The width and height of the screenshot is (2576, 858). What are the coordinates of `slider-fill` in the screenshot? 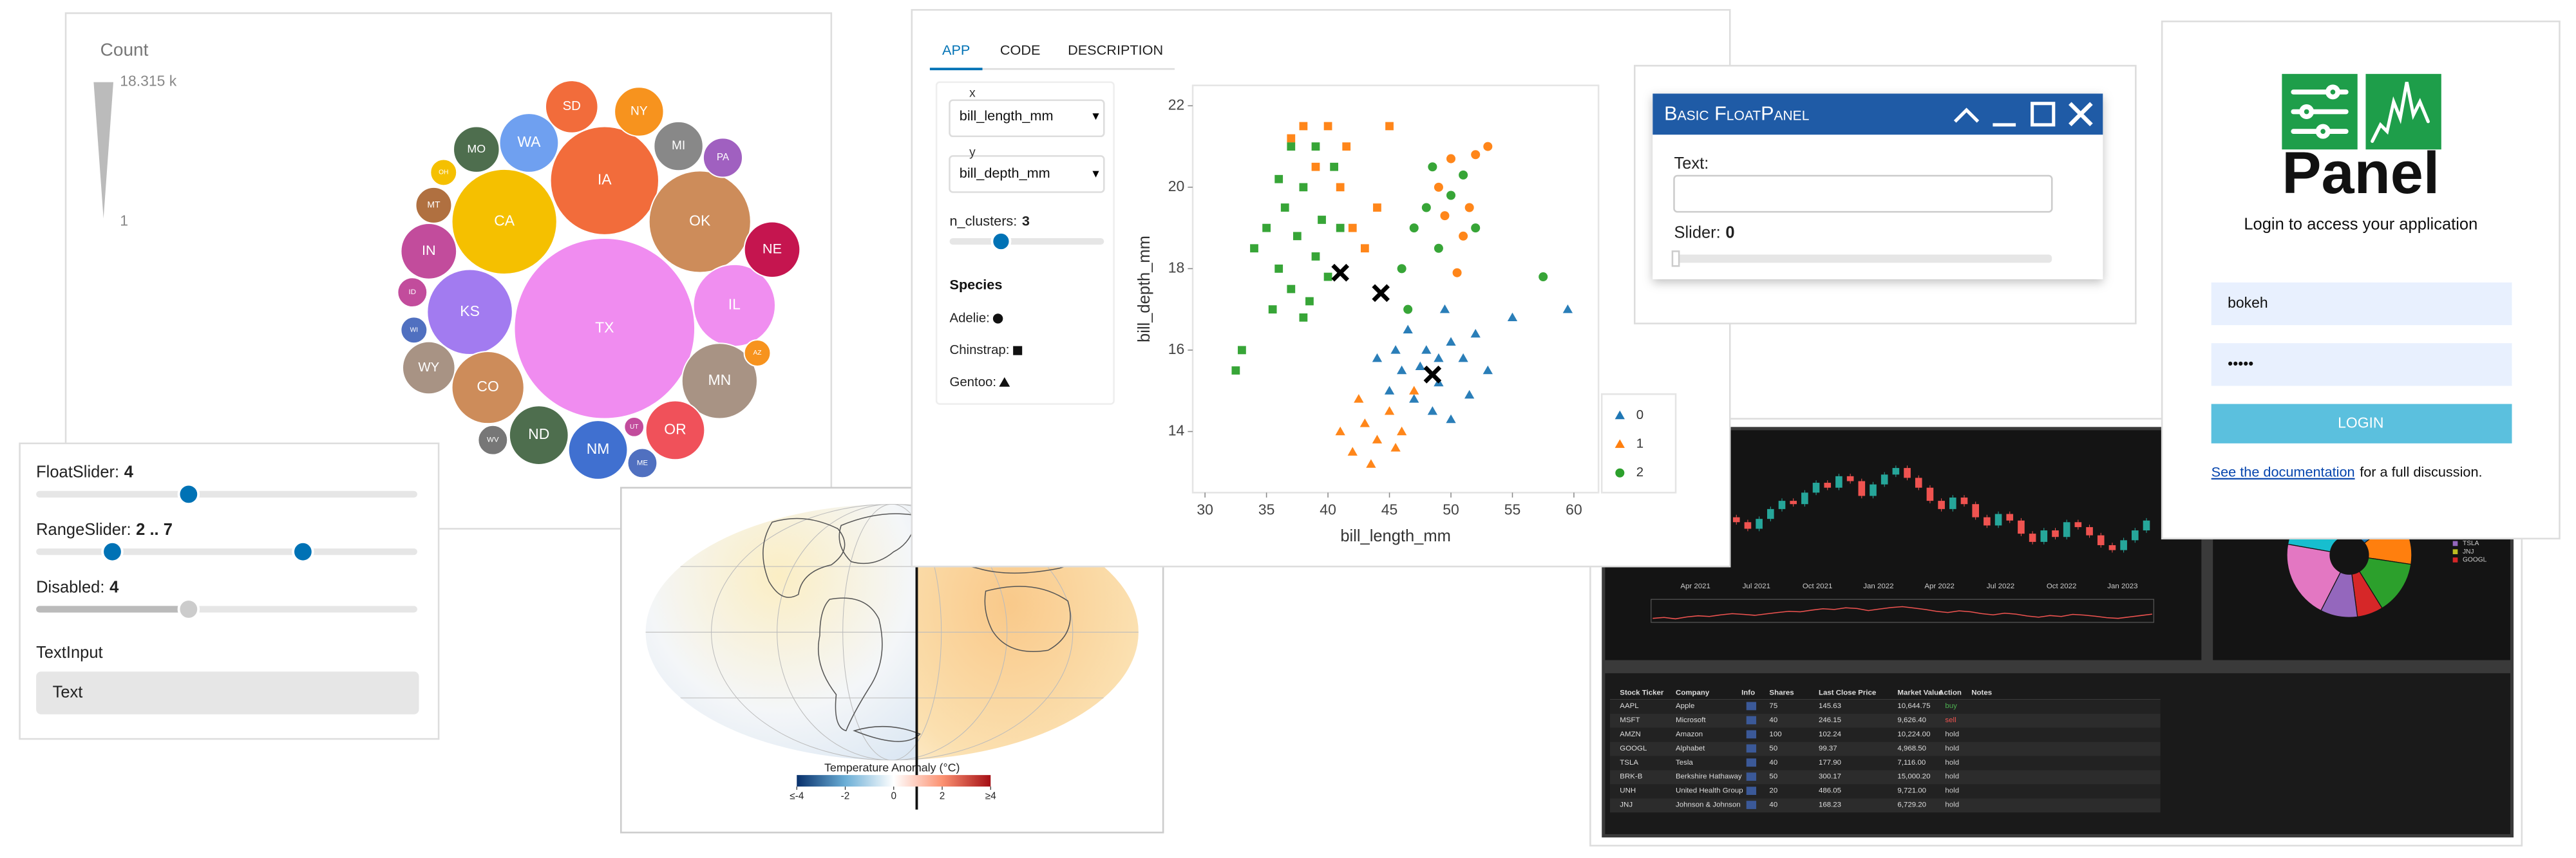 It's located at (112, 609).